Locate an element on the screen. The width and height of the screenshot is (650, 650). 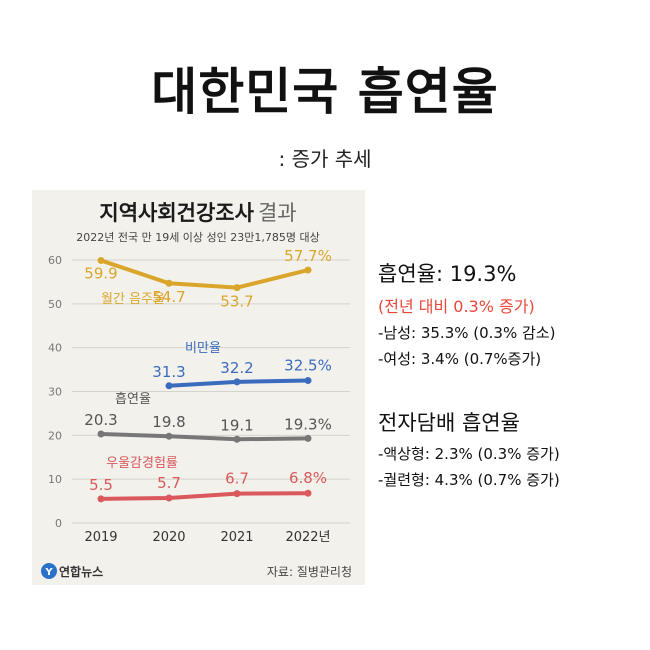
data-label: 19.3% is located at coordinates (308, 424).